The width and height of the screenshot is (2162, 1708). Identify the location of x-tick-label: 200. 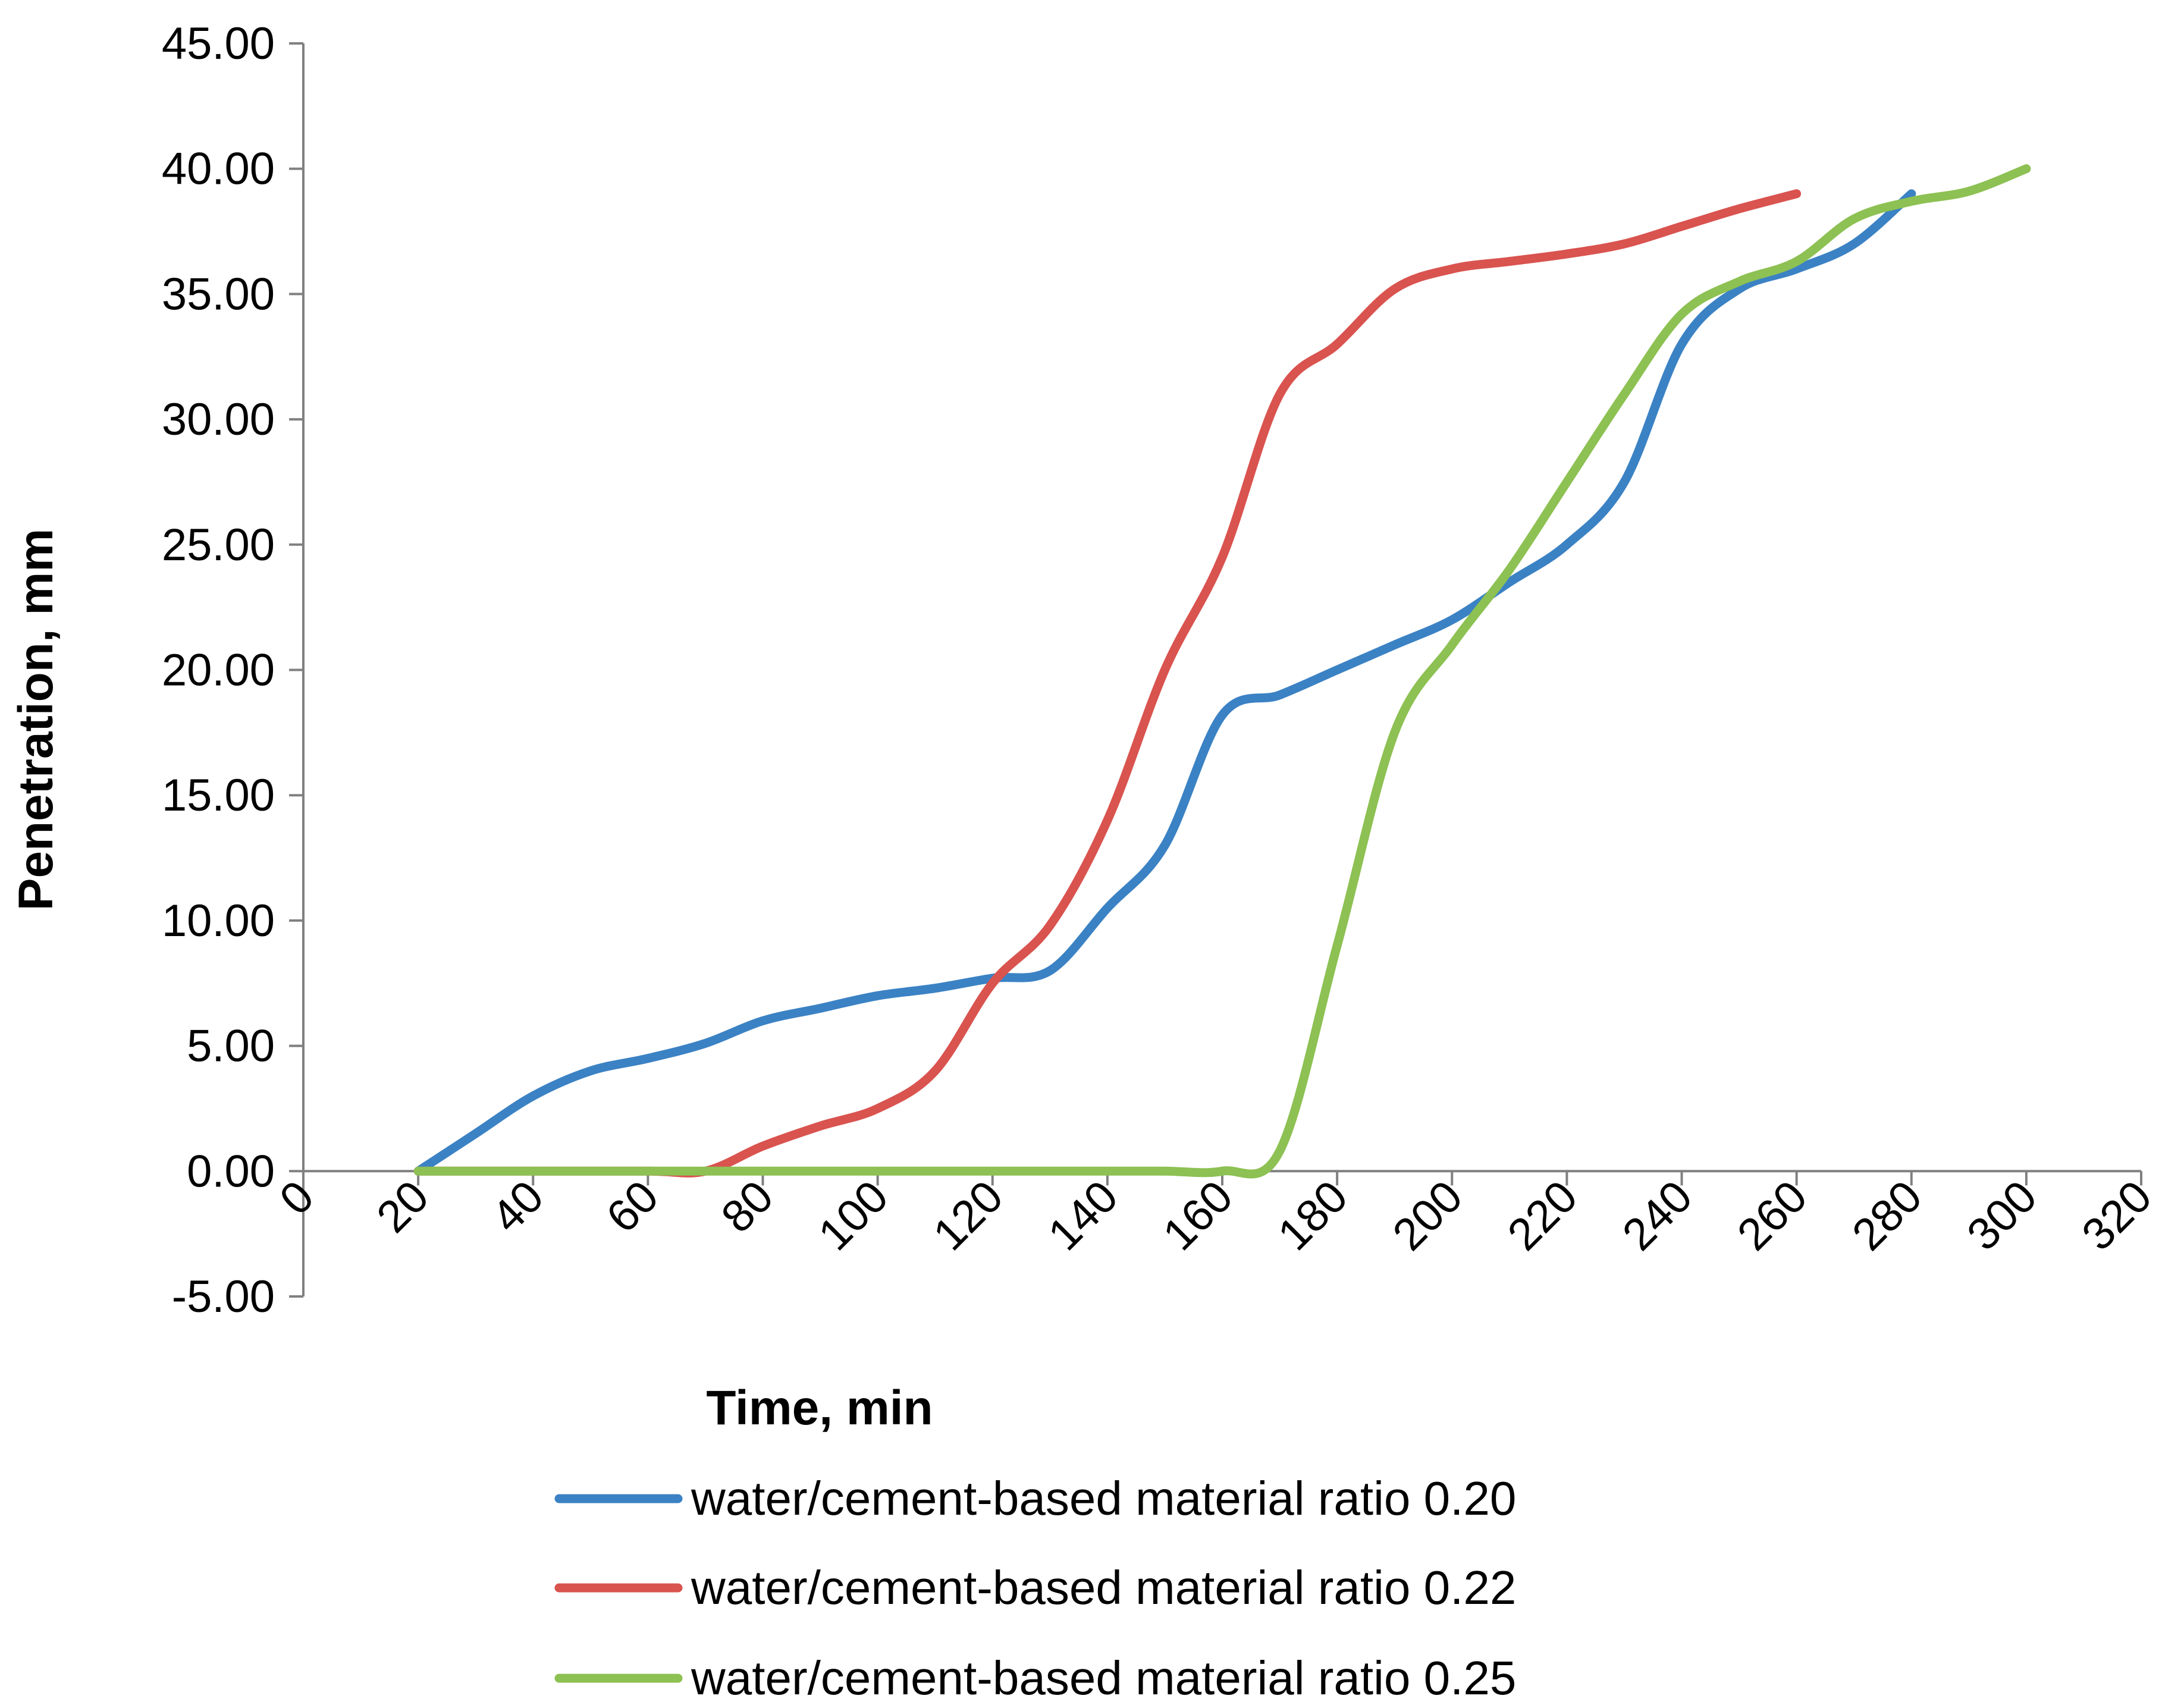
(1428, 1215).